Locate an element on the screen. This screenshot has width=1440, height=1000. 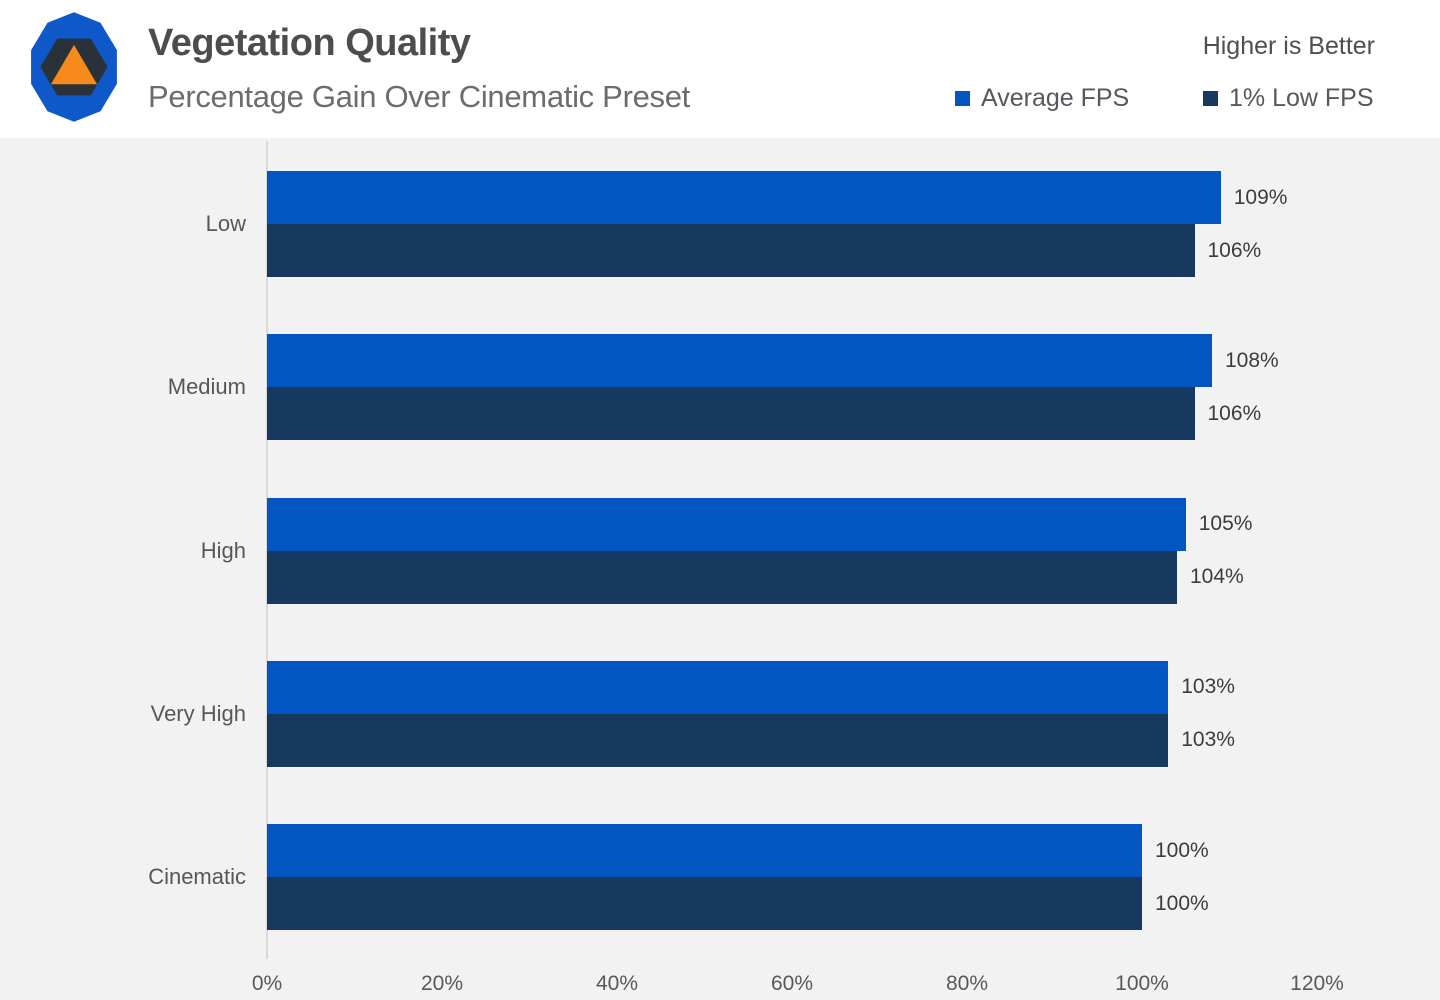
legend-label-average-fps: Average FPS is located at coordinates (1055, 97).